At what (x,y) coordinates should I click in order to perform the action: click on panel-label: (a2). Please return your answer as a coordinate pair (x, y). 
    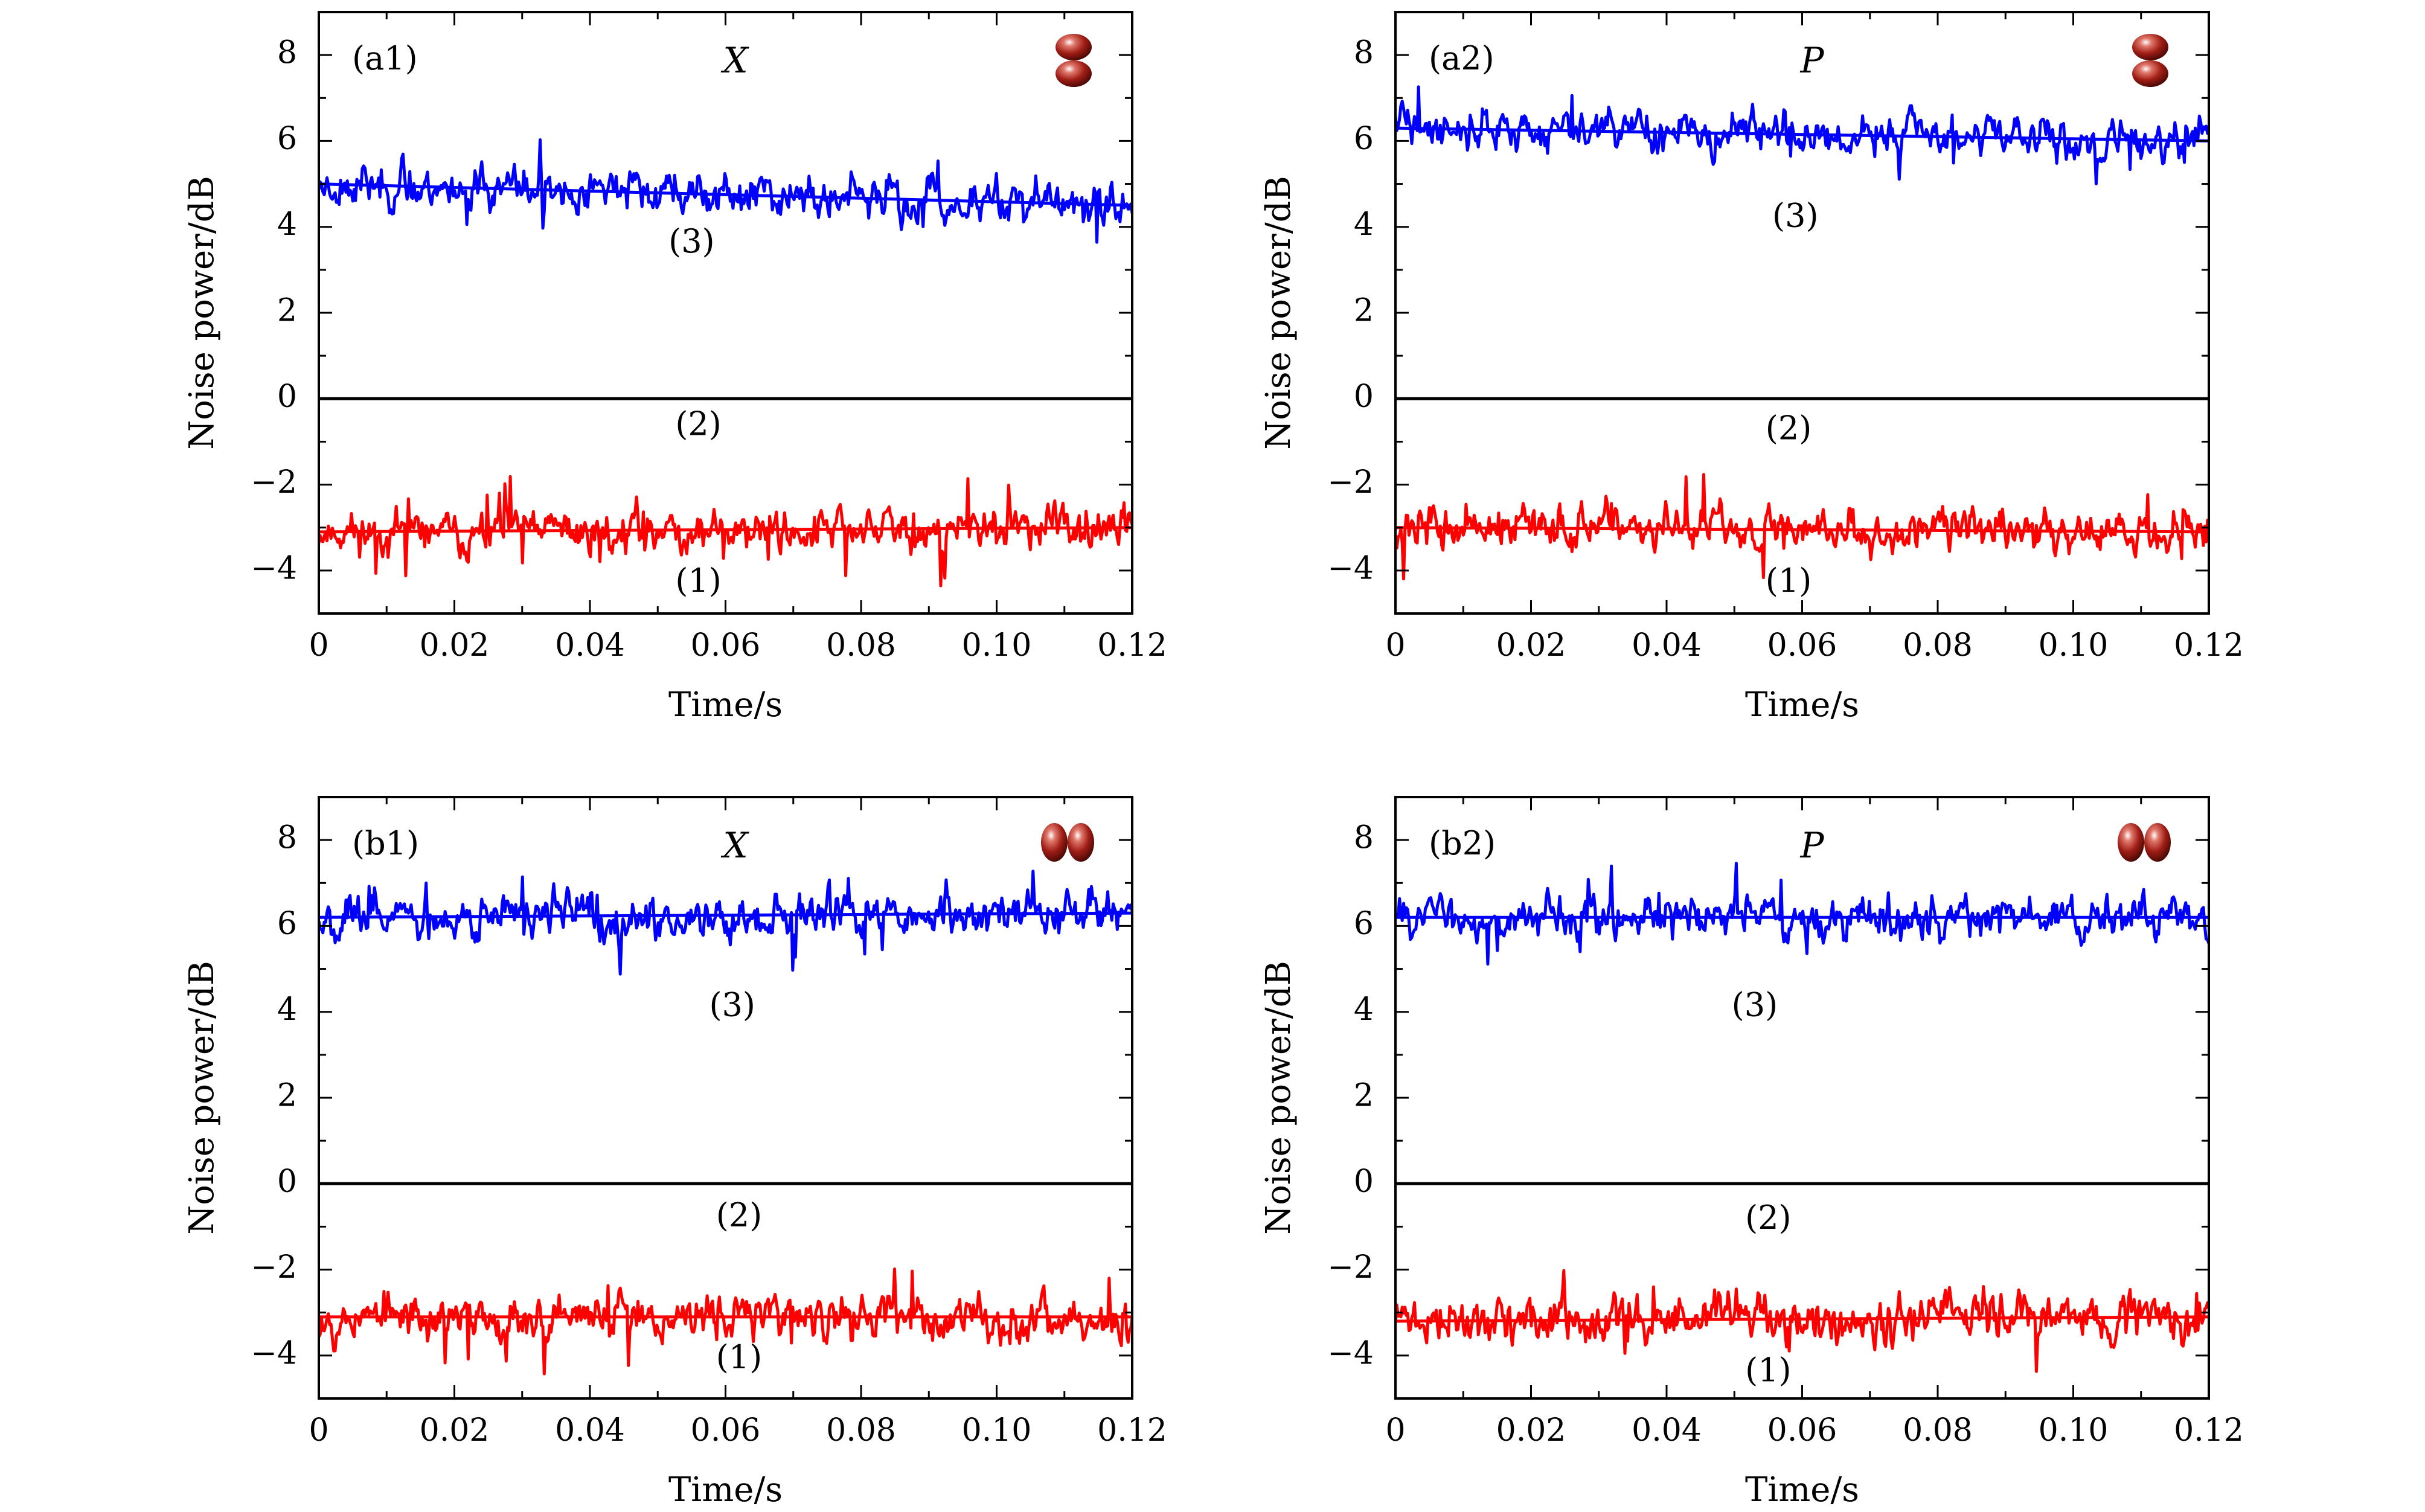
    Looking at the image, I should click on (1461, 58).